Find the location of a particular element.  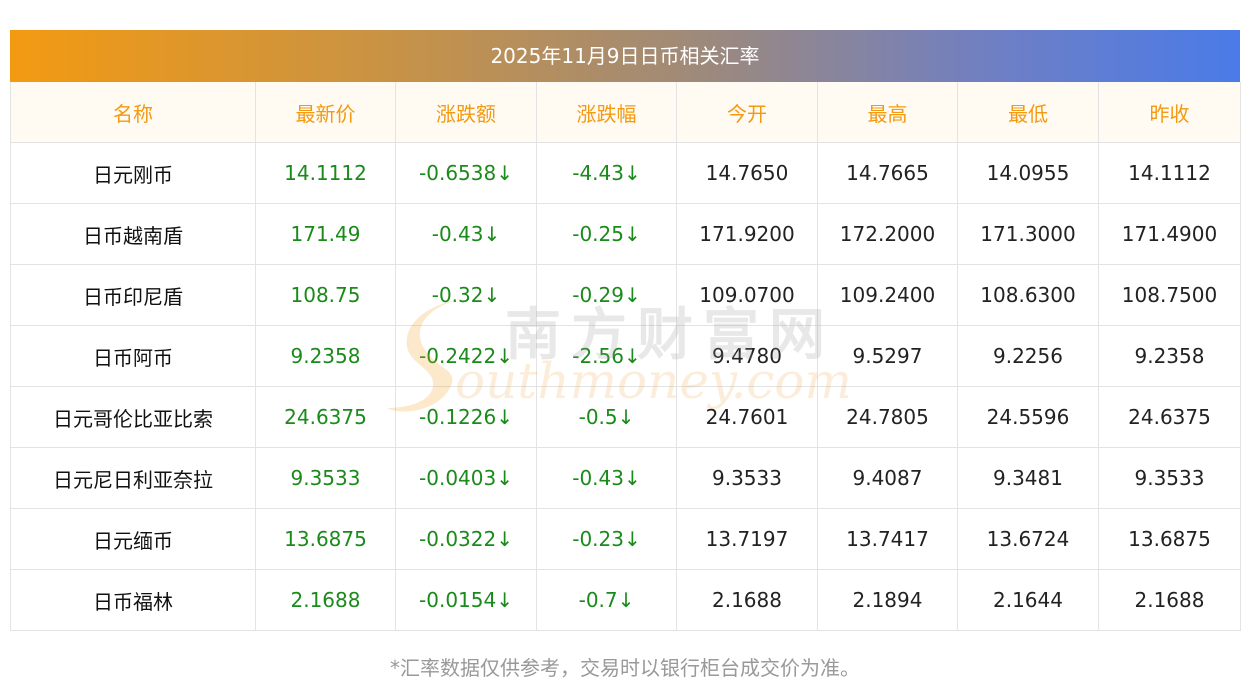

col-header-open: 今开 is located at coordinates (747, 112).